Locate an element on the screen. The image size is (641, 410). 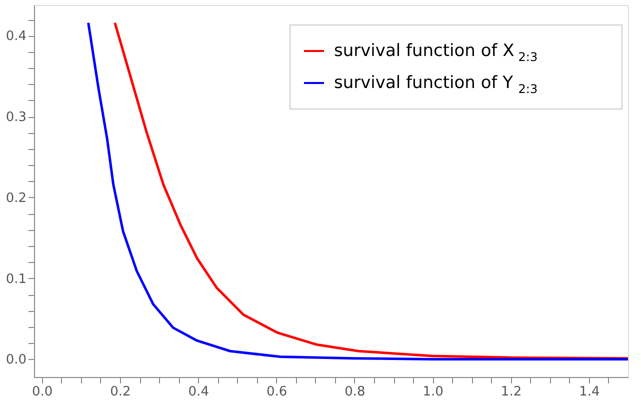
x-tick-label: 0.2 is located at coordinates (120, 392).